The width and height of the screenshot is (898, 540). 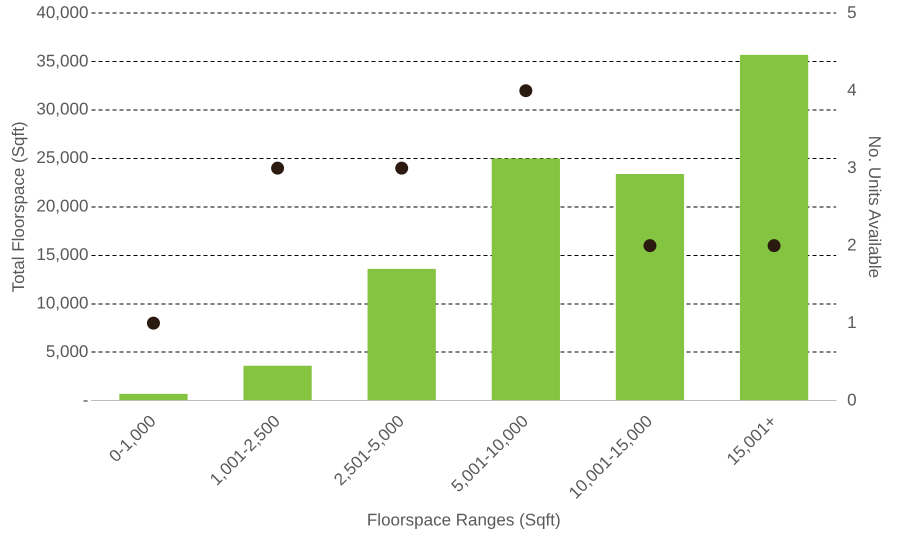 What do you see at coordinates (62, 302) in the screenshot?
I see `y-tick-label: 10,000` at bounding box center [62, 302].